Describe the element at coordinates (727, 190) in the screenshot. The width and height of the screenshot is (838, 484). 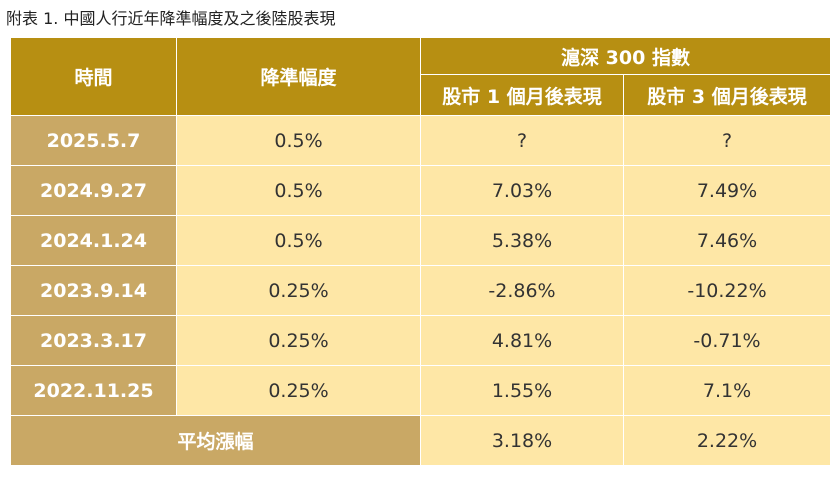
I see `row-perf-3m: 7.49%` at that location.